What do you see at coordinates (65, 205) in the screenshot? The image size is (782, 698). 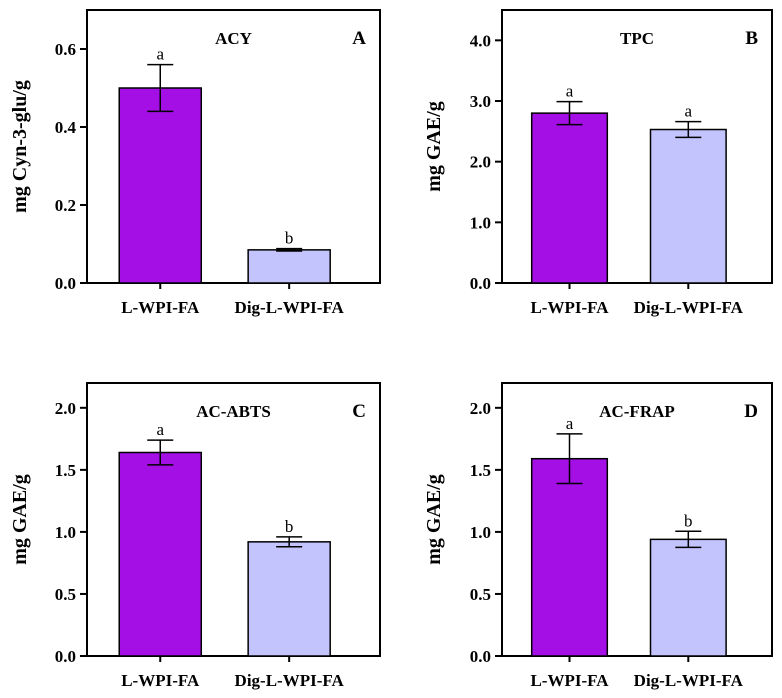 I see `y-tick-label: 0.2` at bounding box center [65, 205].